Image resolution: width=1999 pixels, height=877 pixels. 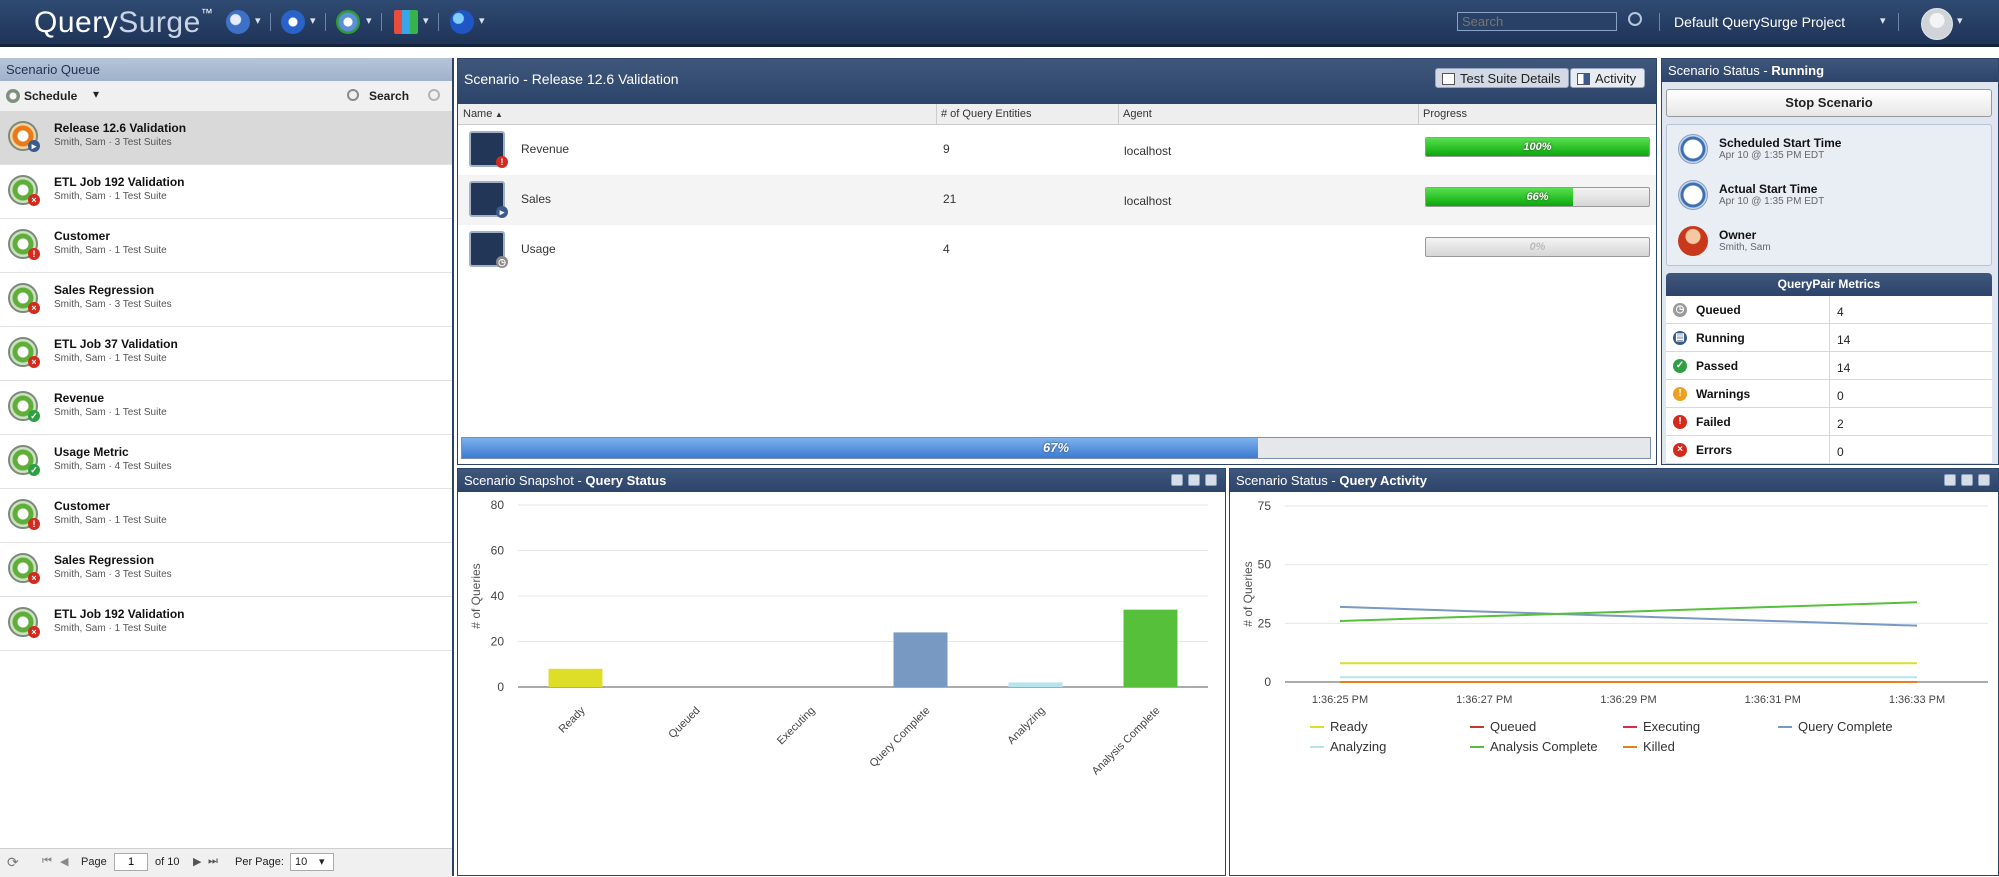 I want to click on schedule-button: Schedule, so click(x=51, y=96).